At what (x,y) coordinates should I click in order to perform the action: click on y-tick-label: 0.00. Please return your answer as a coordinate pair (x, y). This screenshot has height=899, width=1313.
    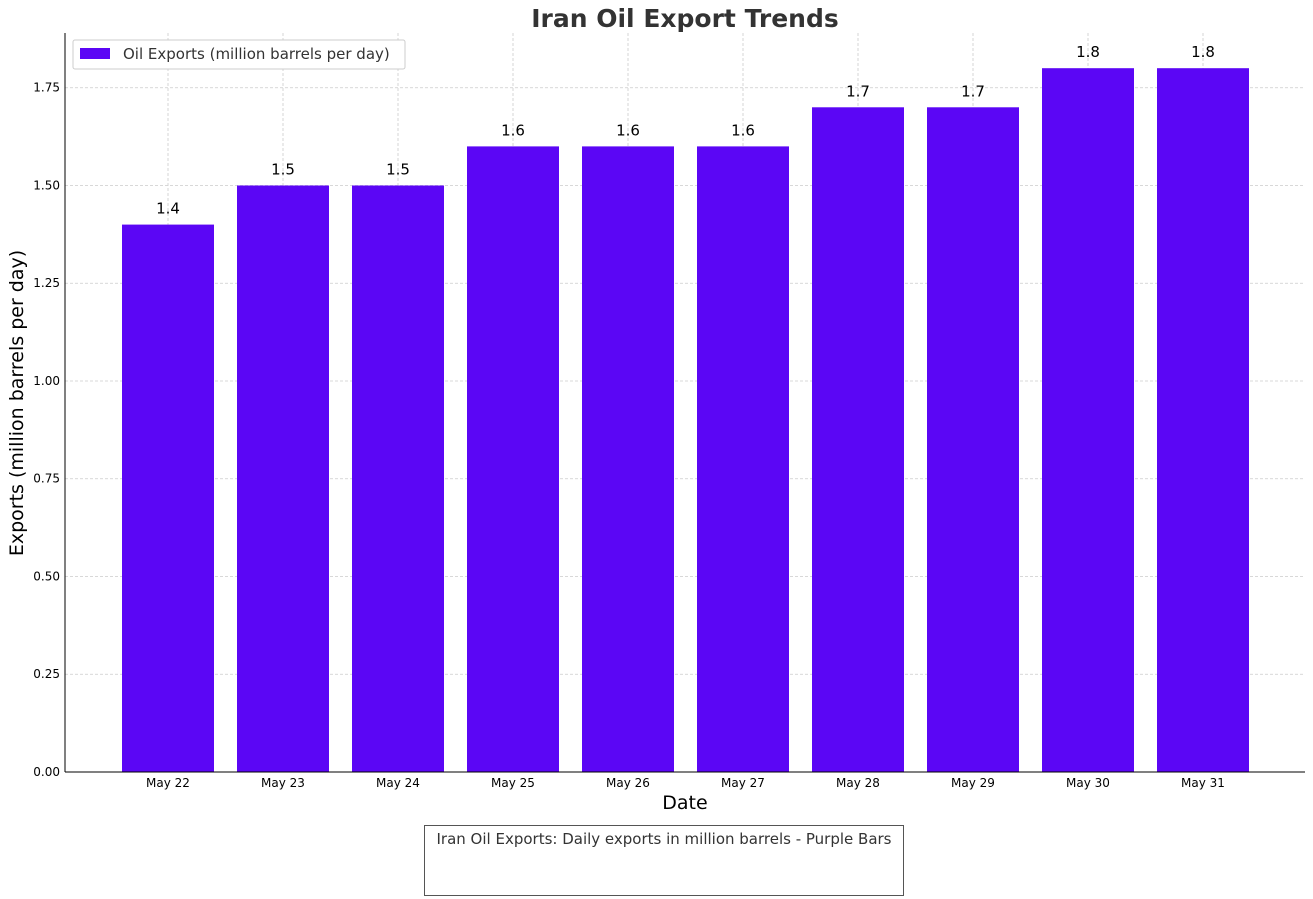
    Looking at the image, I should click on (46, 772).